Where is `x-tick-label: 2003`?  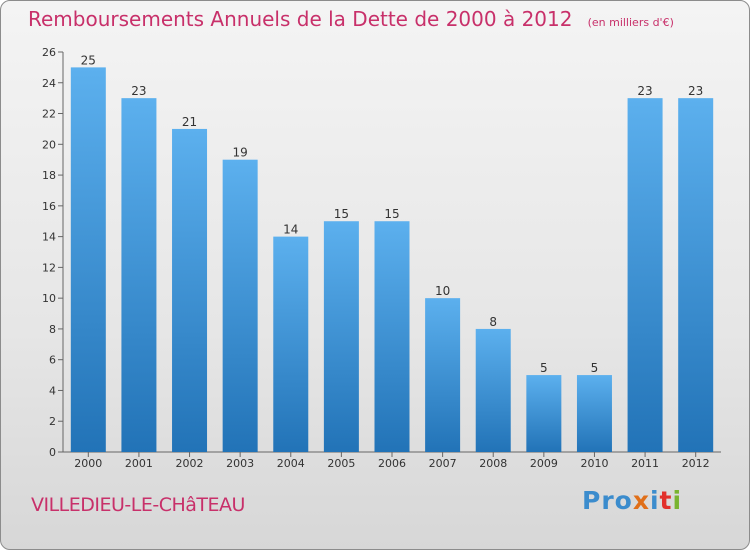
x-tick-label: 2003 is located at coordinates (240, 463).